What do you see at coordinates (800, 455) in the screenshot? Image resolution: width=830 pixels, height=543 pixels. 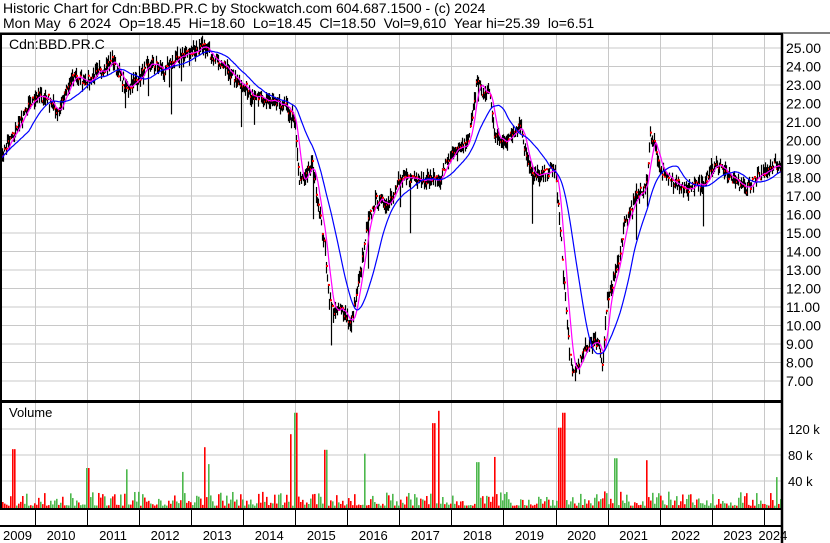 I see `volume-tick-label: 80 k` at bounding box center [800, 455].